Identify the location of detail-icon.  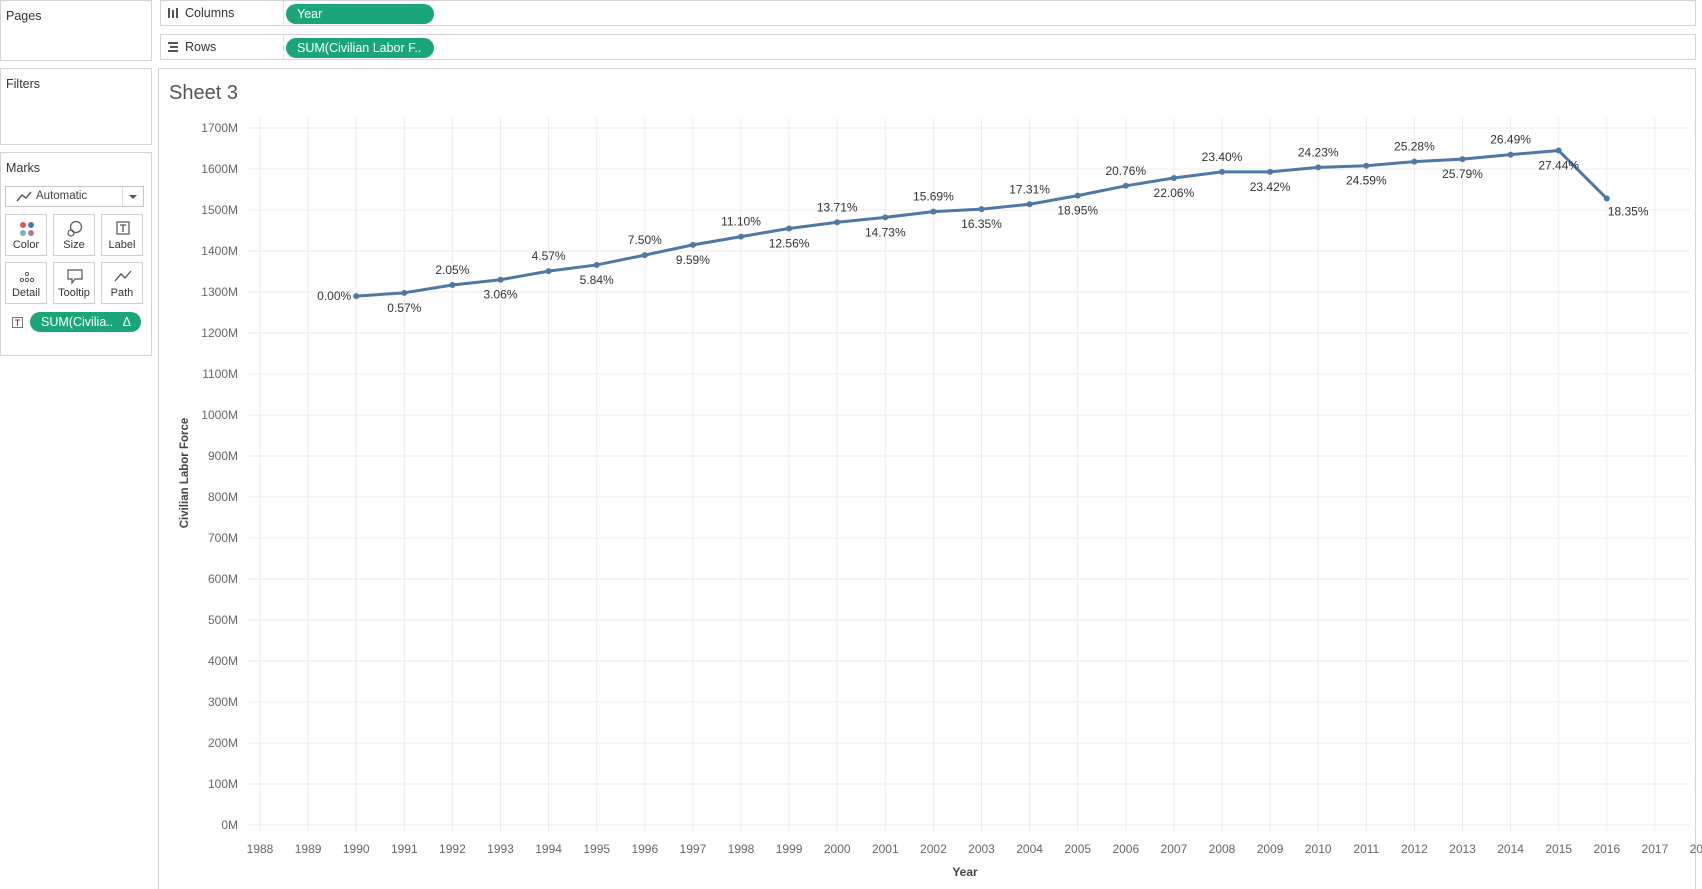
(27, 277).